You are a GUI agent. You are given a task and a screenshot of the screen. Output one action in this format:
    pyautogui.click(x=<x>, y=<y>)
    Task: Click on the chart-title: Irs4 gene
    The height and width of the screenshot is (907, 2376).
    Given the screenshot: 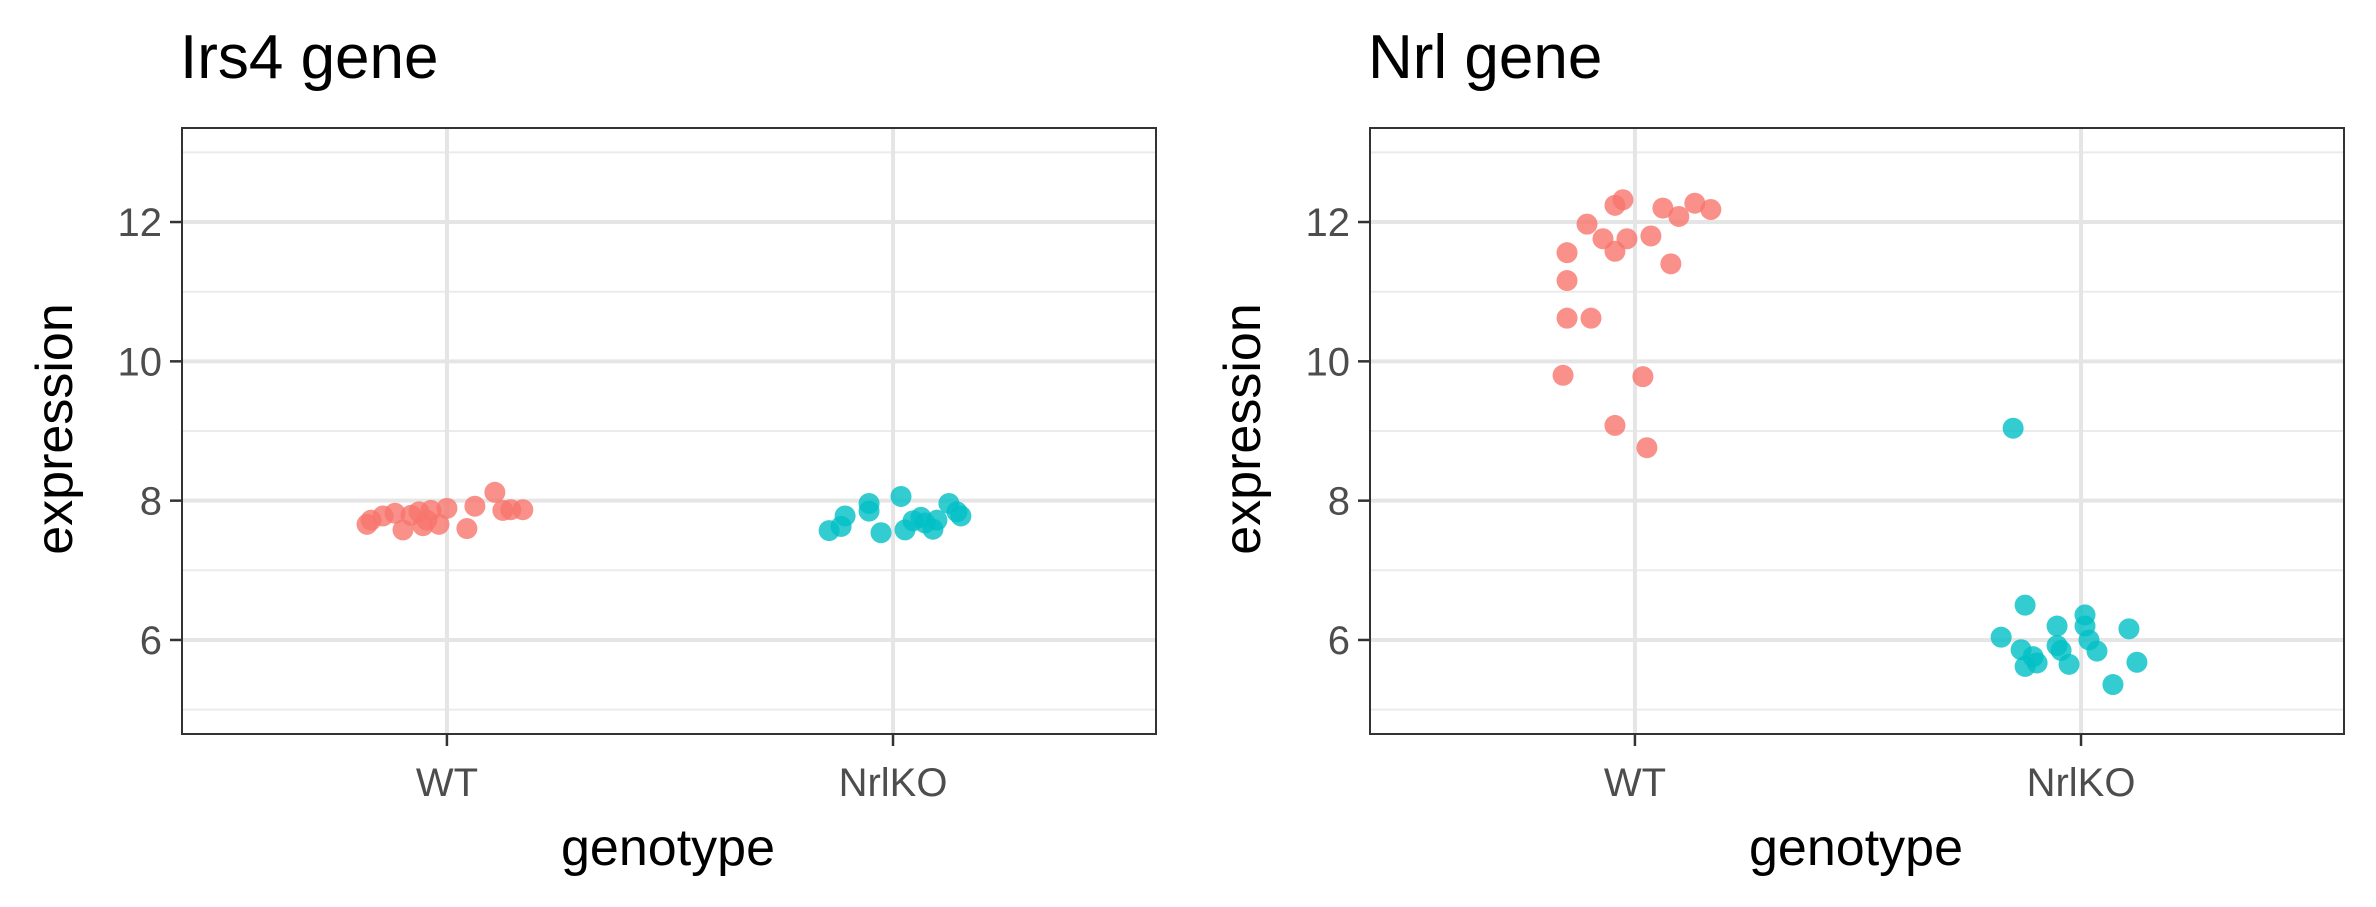 What is the action you would take?
    pyautogui.click(x=309, y=57)
    